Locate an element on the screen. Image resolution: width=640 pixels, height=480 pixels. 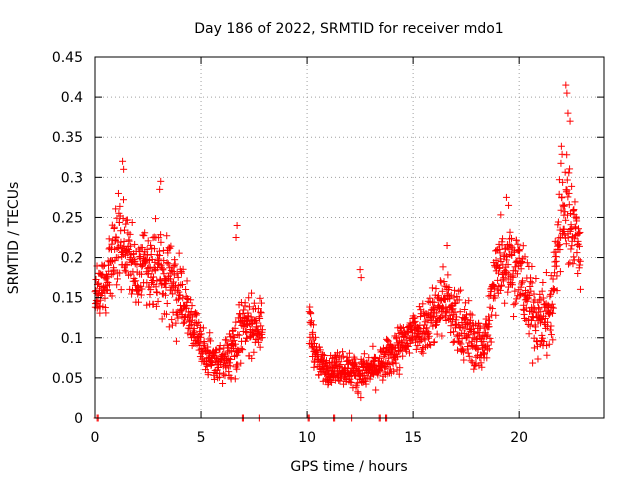
x-tick-label: 15 is located at coordinates (413, 438).